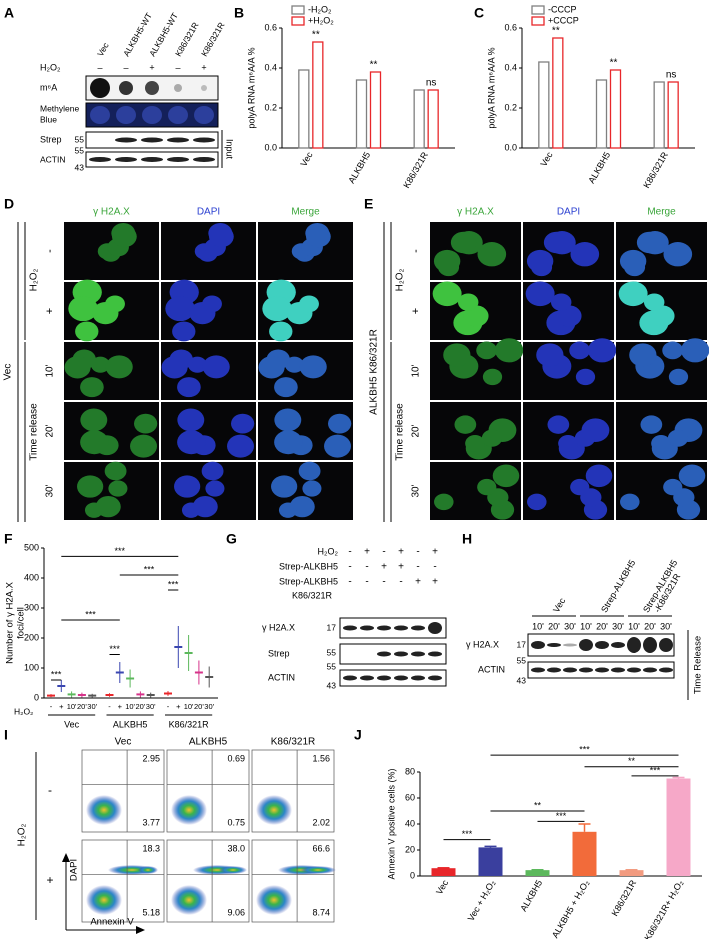 This screenshot has width=709, height=939. What do you see at coordinates (571, 908) in the screenshot?
I see `x-tick-label: ALKBH5 + H₂O₂` at bounding box center [571, 908].